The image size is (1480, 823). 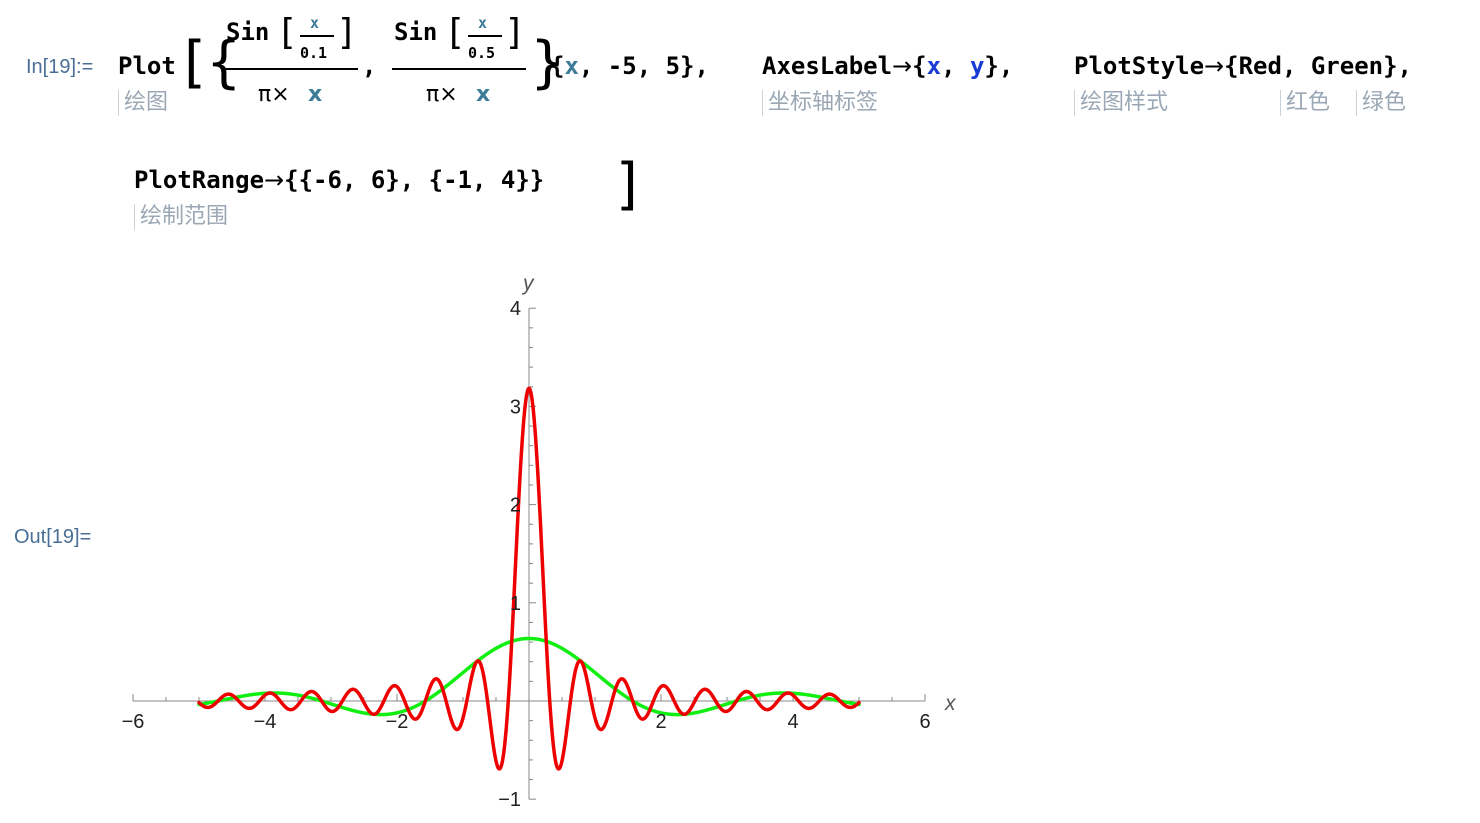 What do you see at coordinates (181, 217) in the screenshot?
I see `tip-plot-range: 绘制范围` at bounding box center [181, 217].